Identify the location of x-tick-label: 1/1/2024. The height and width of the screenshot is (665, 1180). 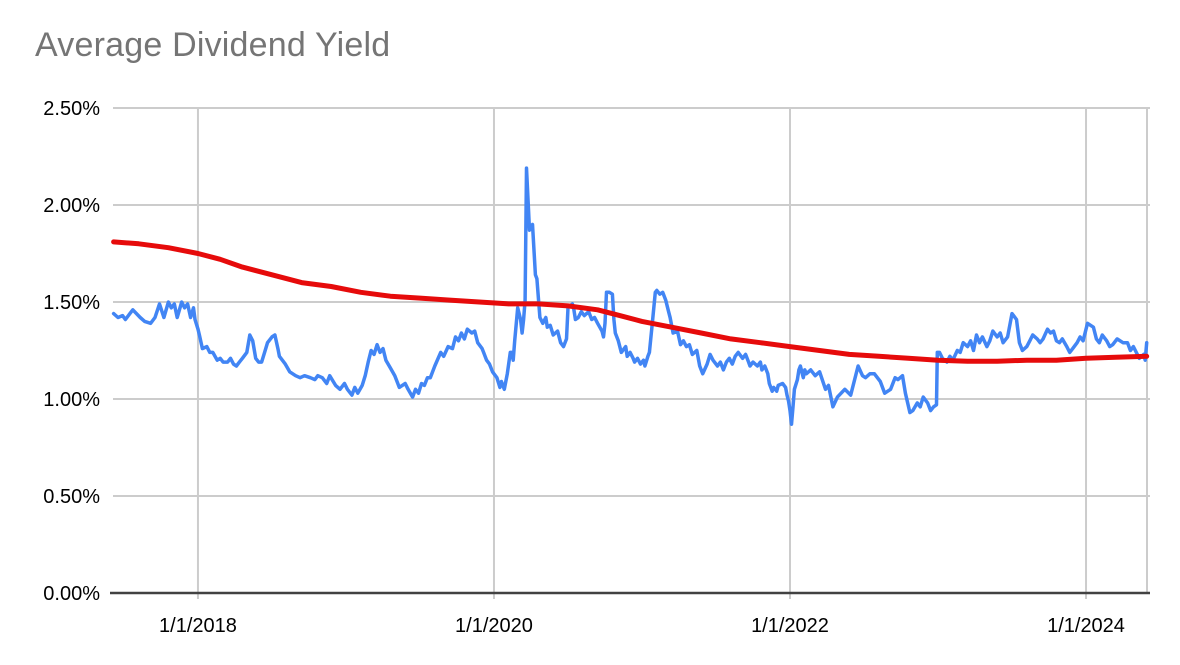
(1086, 626).